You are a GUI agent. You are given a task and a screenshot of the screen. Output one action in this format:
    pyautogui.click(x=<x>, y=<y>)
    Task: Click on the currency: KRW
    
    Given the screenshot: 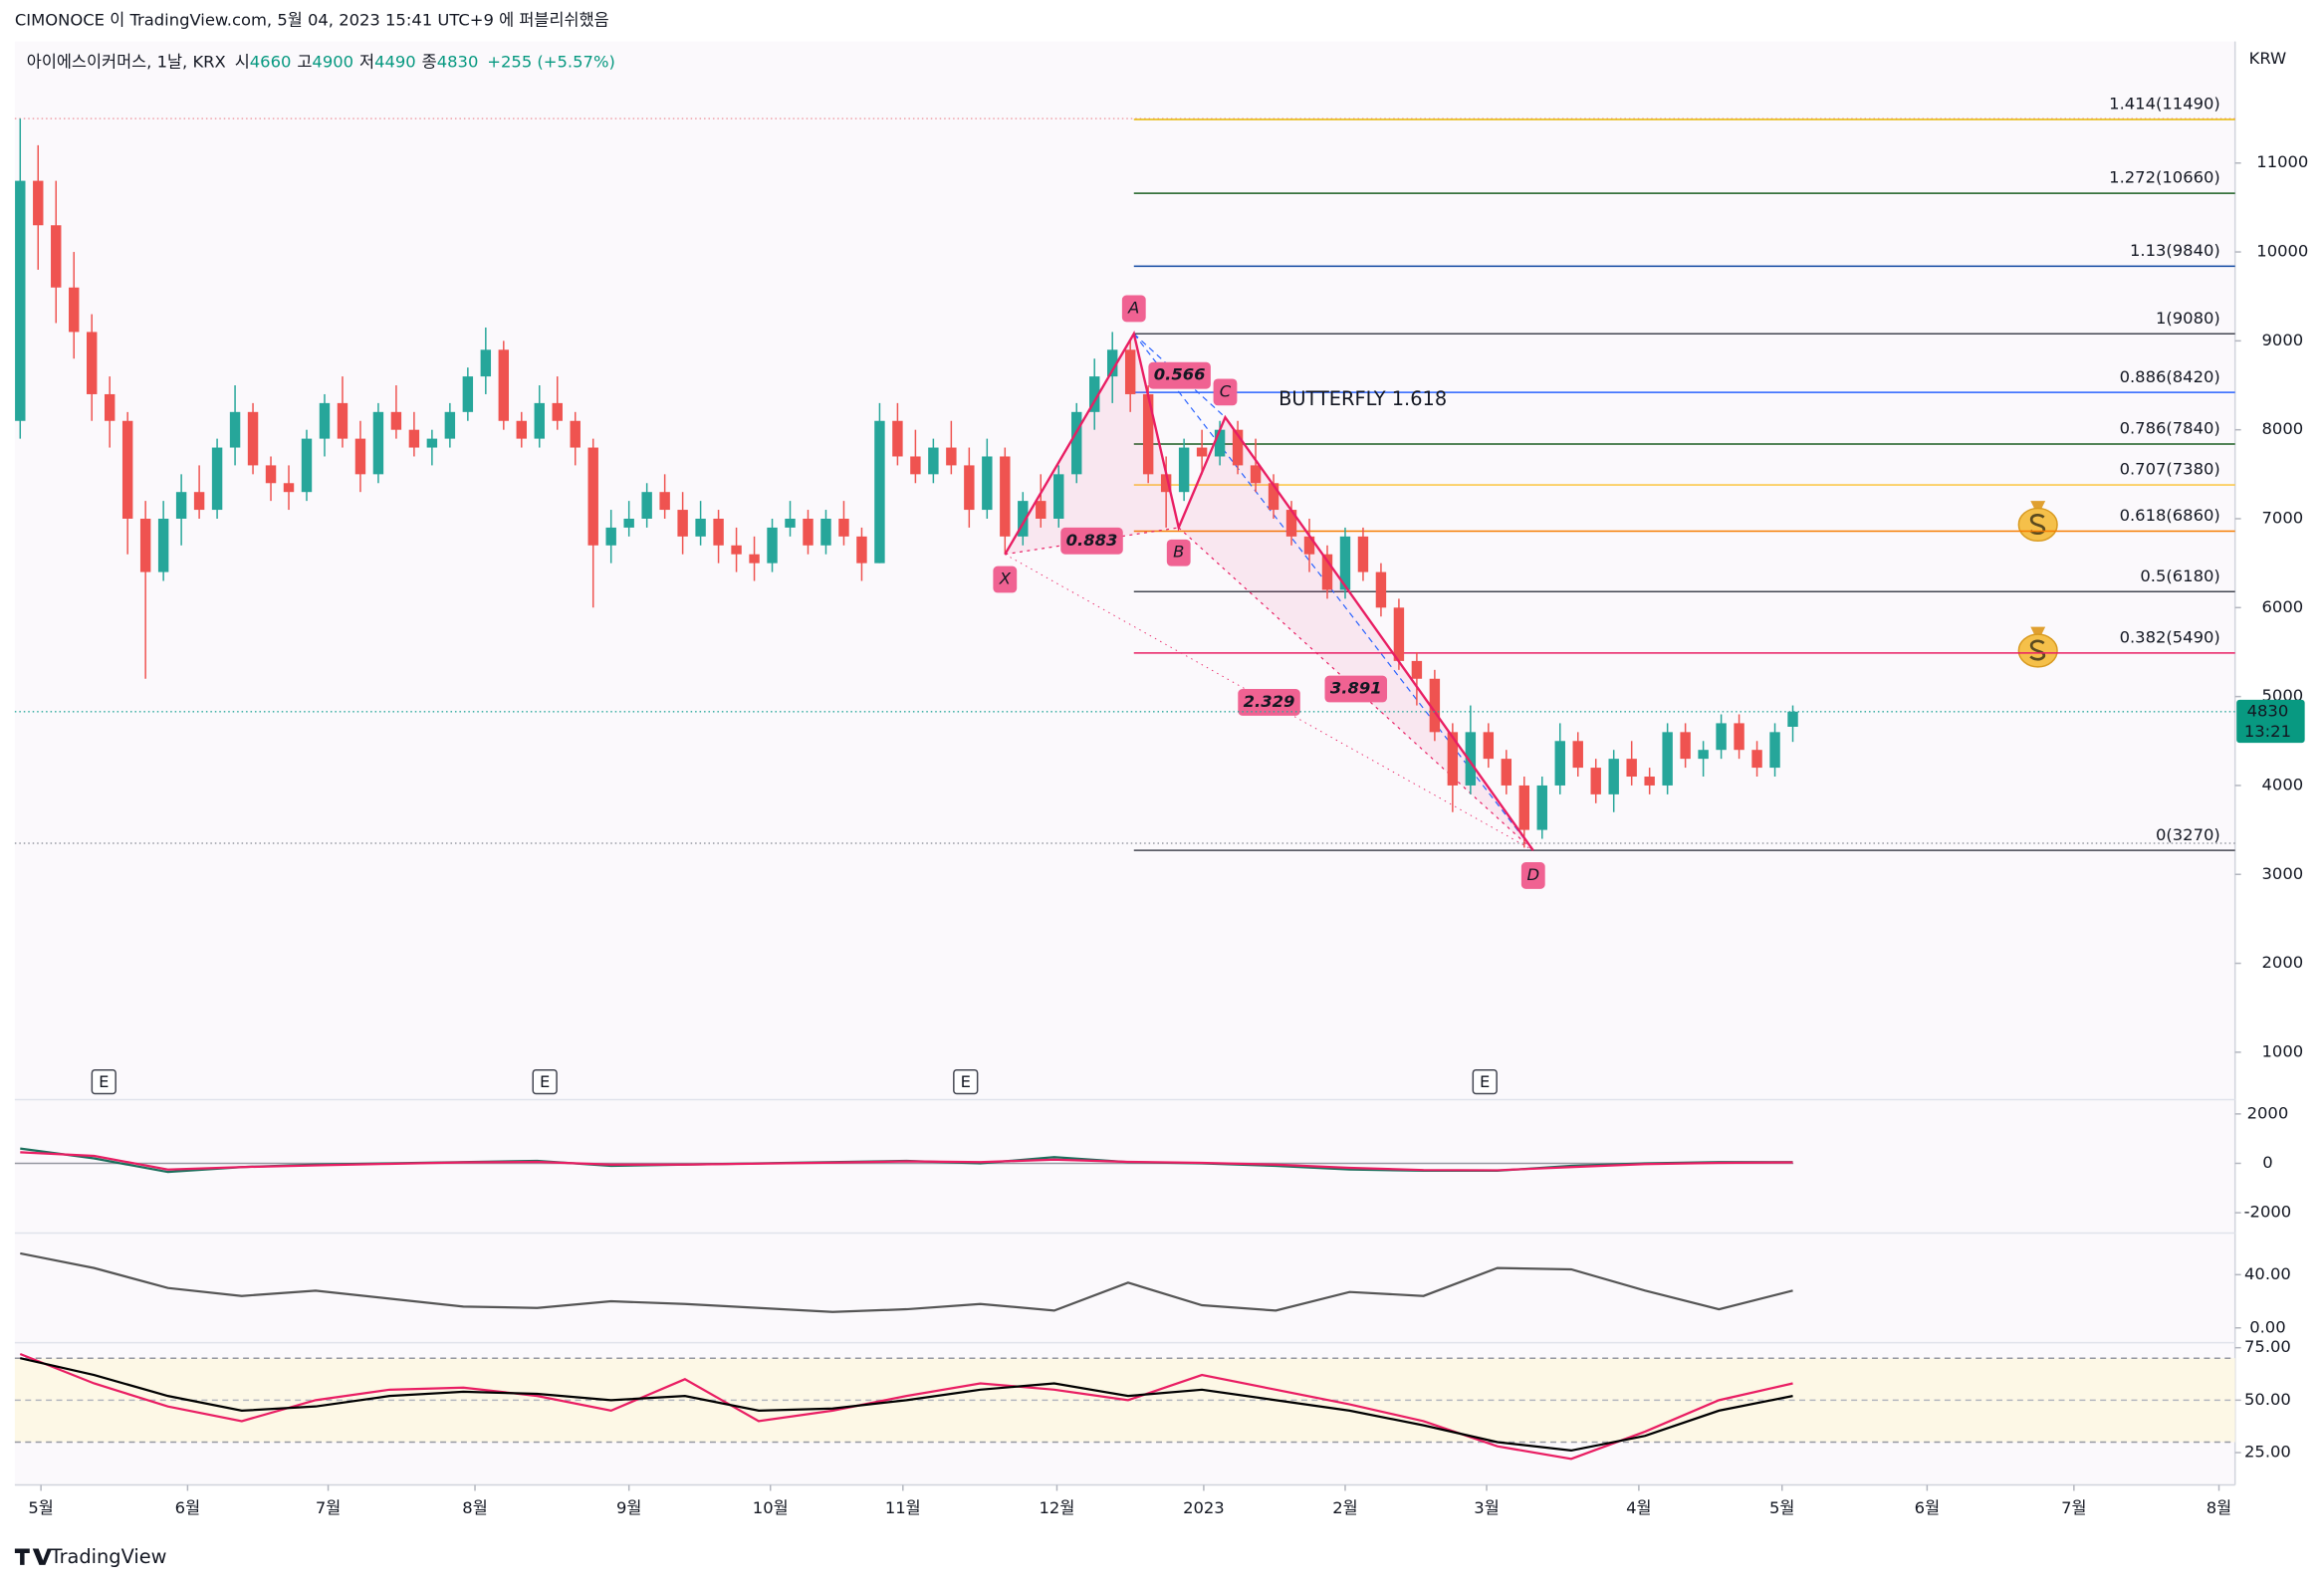 What is the action you would take?
    pyautogui.click(x=2268, y=58)
    